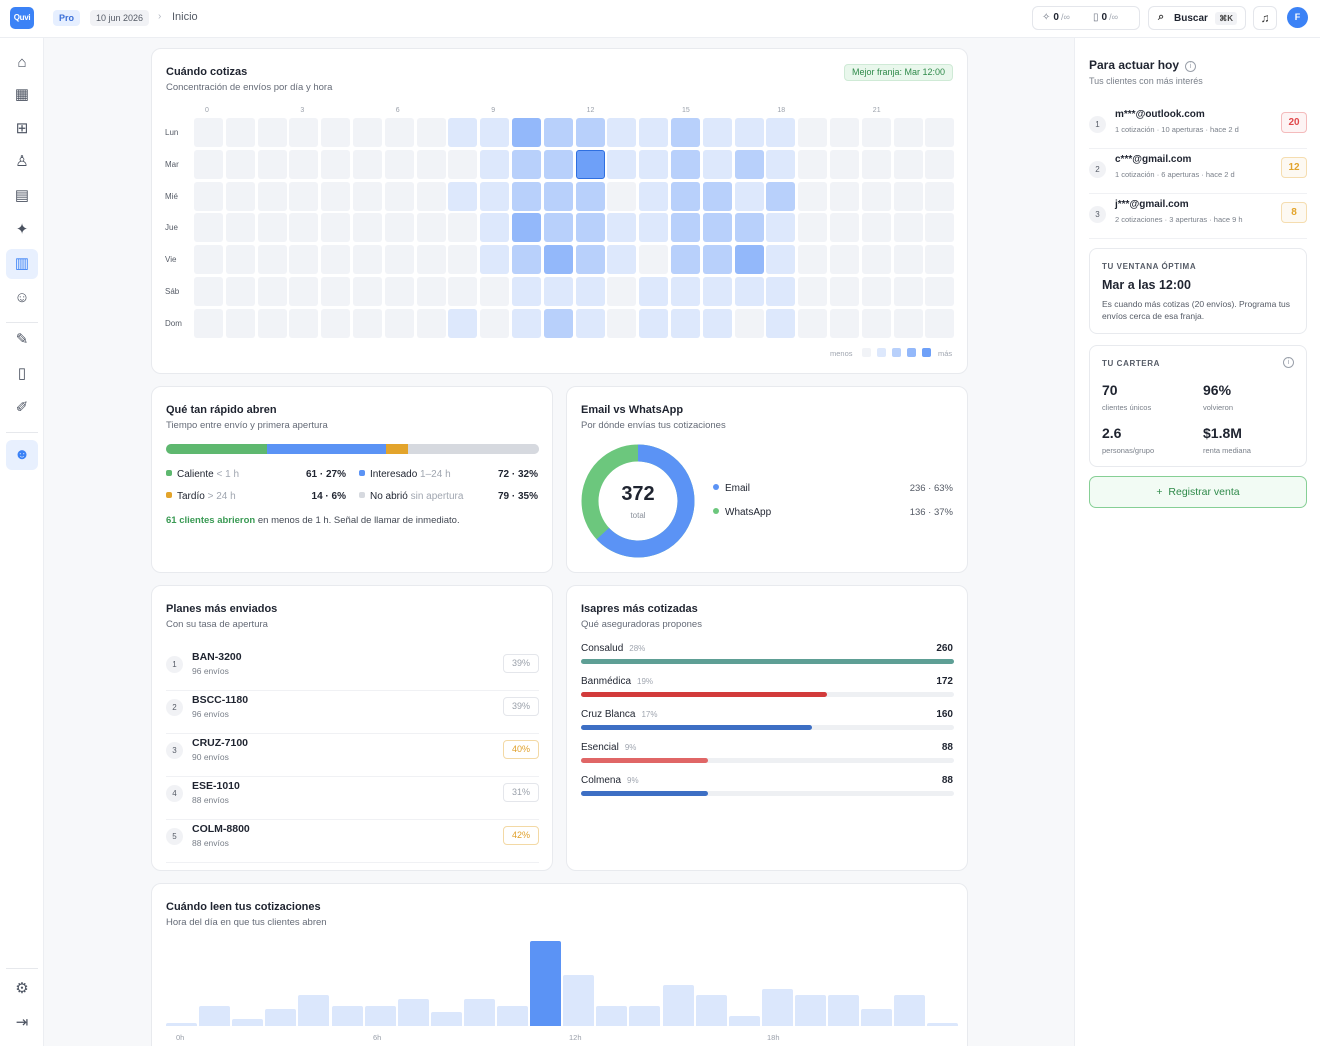 The width and height of the screenshot is (1320, 1046). What do you see at coordinates (22, 455) in the screenshot?
I see `nav-bot-icon: ☻` at bounding box center [22, 455].